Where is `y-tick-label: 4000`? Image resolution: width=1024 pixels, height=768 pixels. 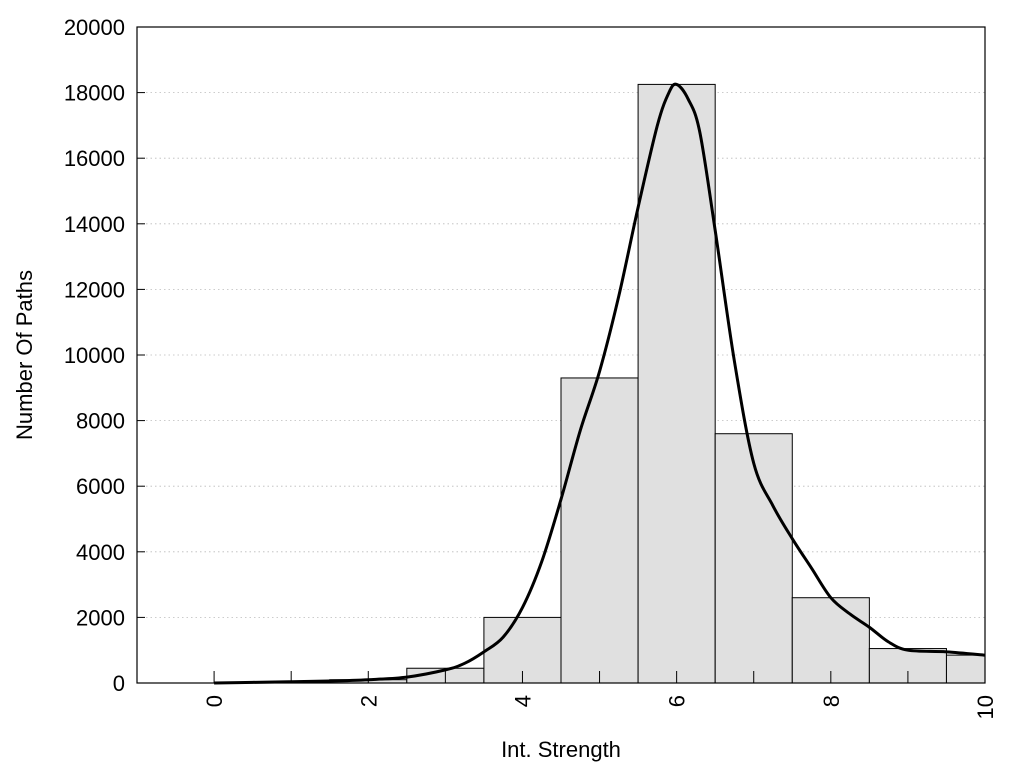 y-tick-label: 4000 is located at coordinates (100, 552).